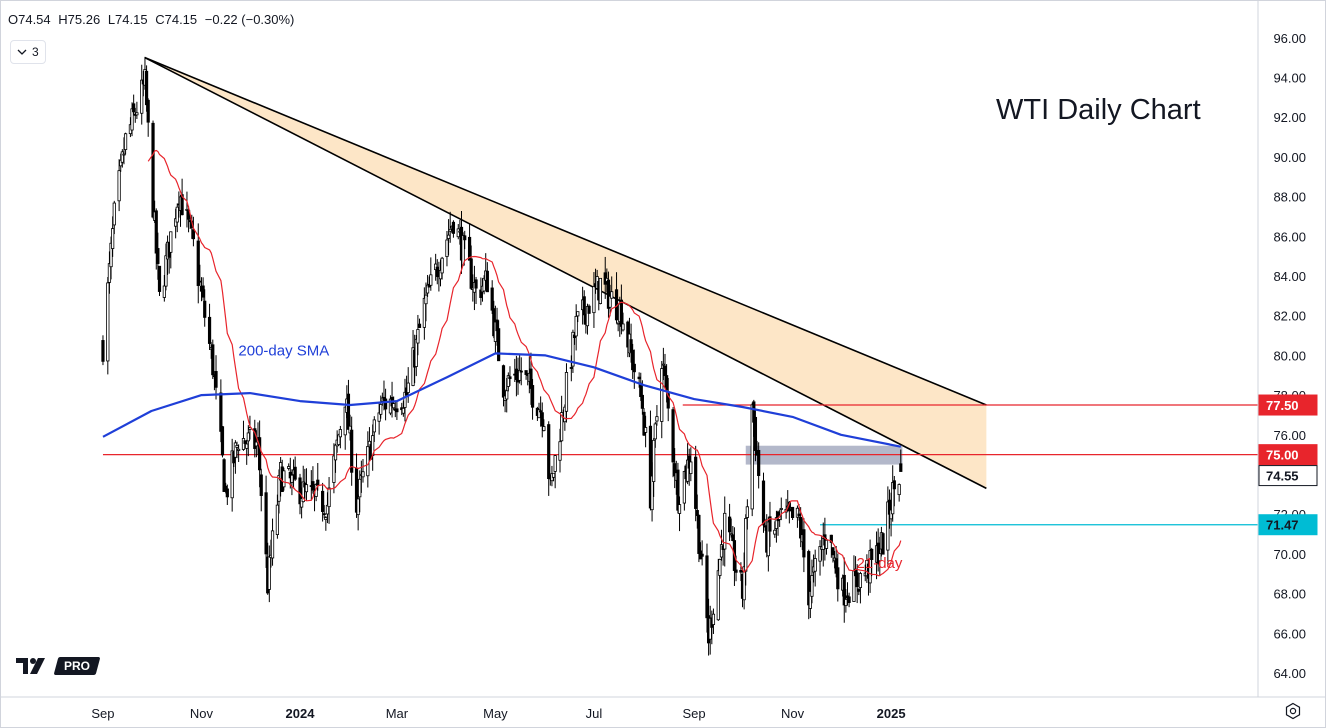 The height and width of the screenshot is (728, 1326). I want to click on x-tick-label: May, so click(495, 713).